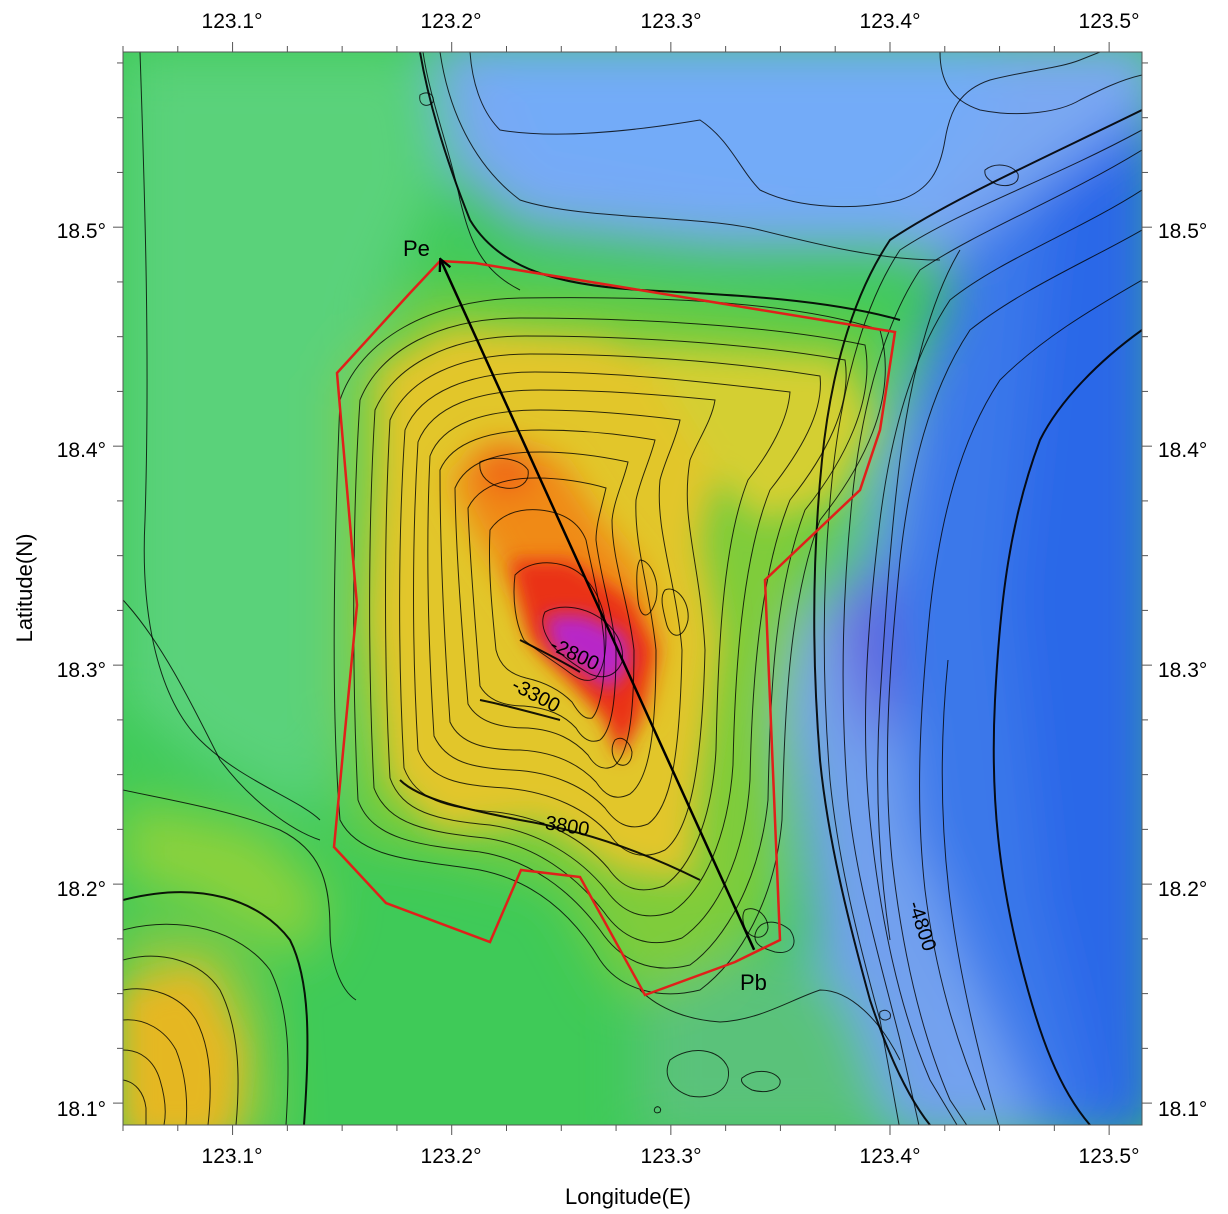 This screenshot has height=1214, width=1228. What do you see at coordinates (451, 1156) in the screenshot?
I see `lon-tick-label-bottom: 123.2°` at bounding box center [451, 1156].